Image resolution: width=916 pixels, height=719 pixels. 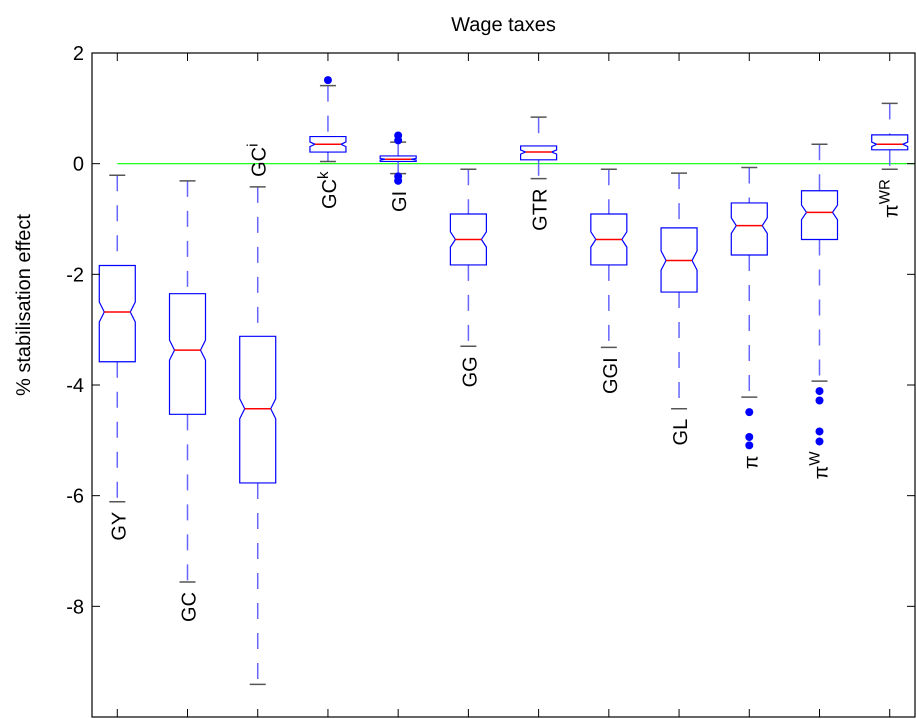 What do you see at coordinates (189, 607) in the screenshot?
I see `x-tick-label: GC` at bounding box center [189, 607].